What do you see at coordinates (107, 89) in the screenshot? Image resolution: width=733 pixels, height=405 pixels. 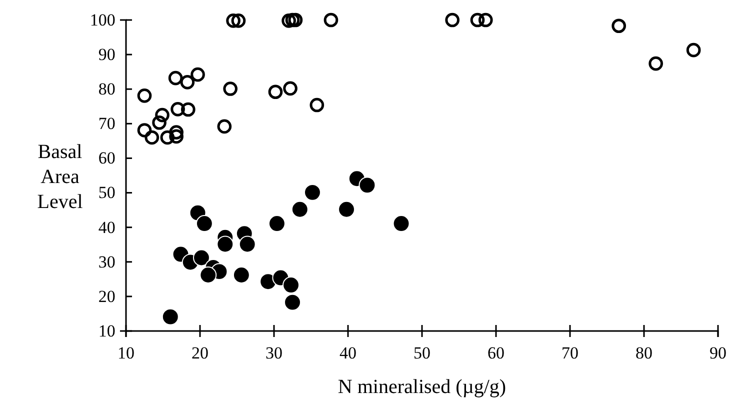 I see `y-tick-label: 80` at bounding box center [107, 89].